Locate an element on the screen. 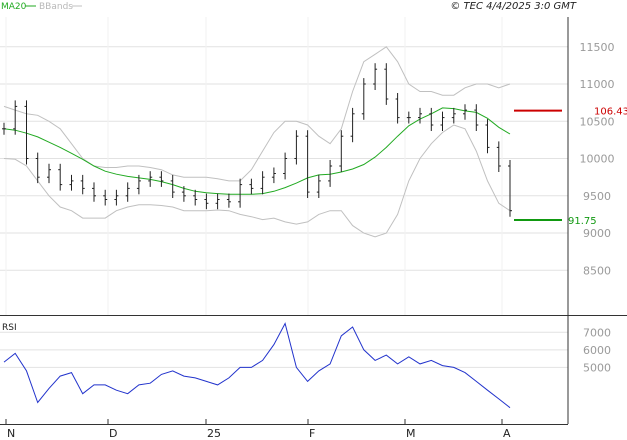 The width and height of the screenshot is (627, 440). rsi-tick-label: 6000 is located at coordinates (597, 350).